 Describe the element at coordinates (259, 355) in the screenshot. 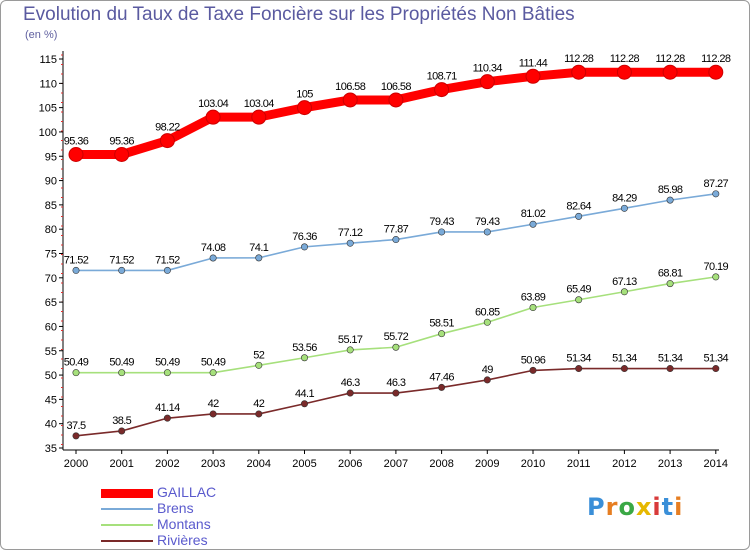

I see `data-label: 52` at that location.